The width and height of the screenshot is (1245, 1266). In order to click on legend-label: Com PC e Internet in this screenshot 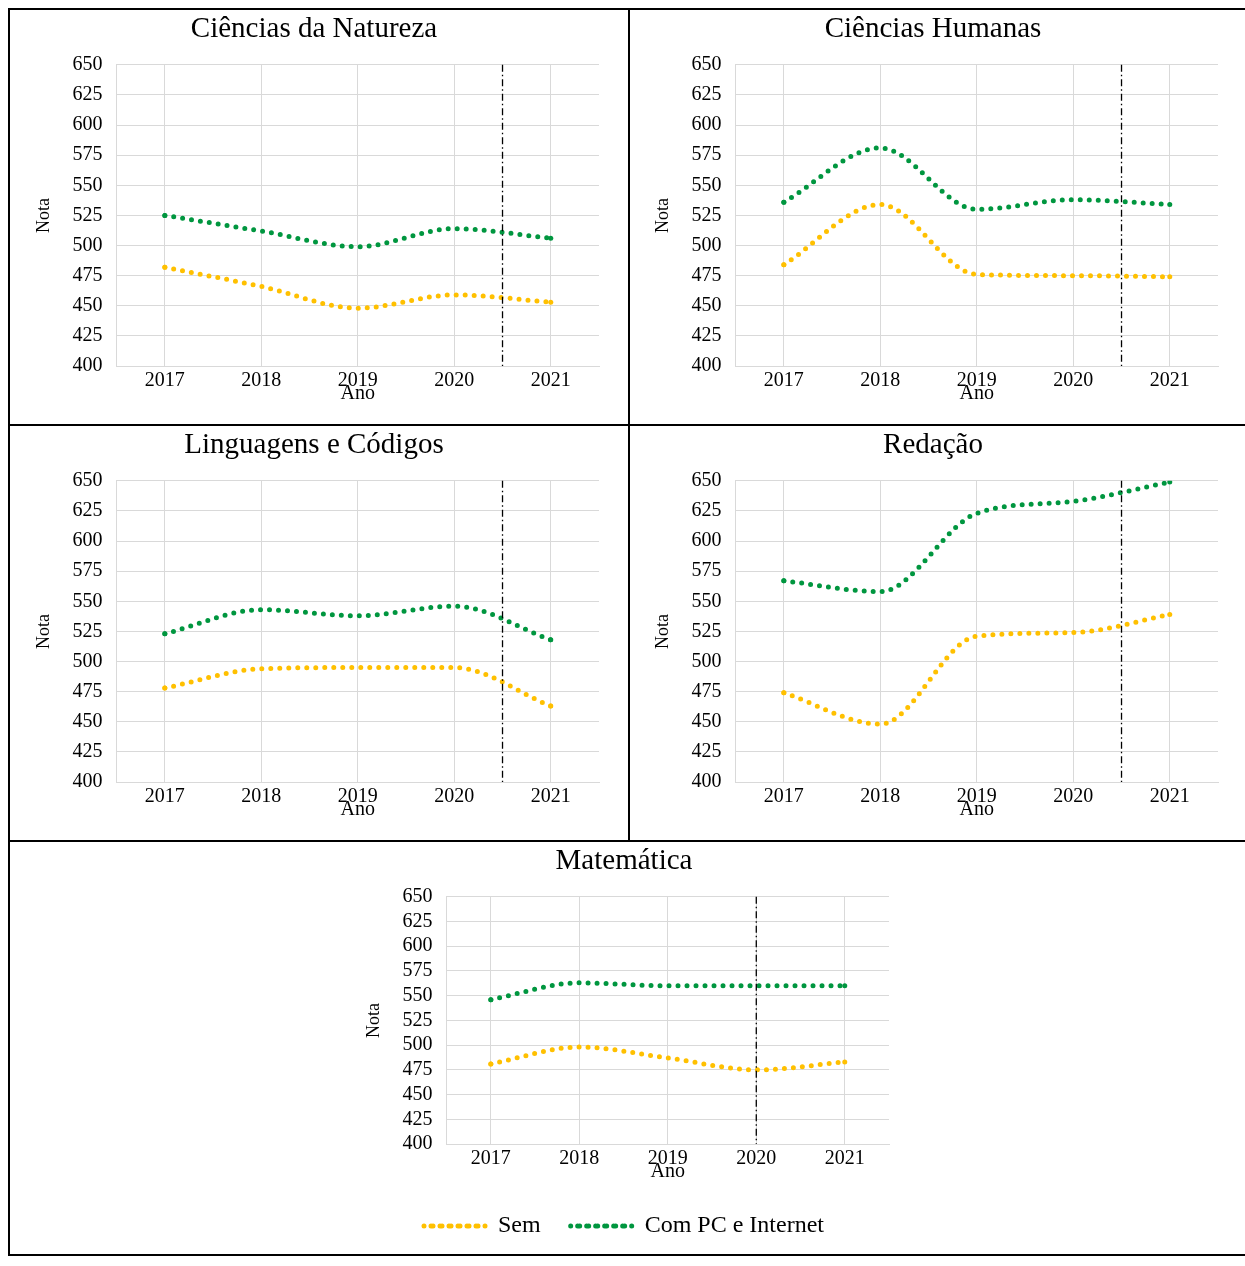, I will do `click(734, 1224)`.